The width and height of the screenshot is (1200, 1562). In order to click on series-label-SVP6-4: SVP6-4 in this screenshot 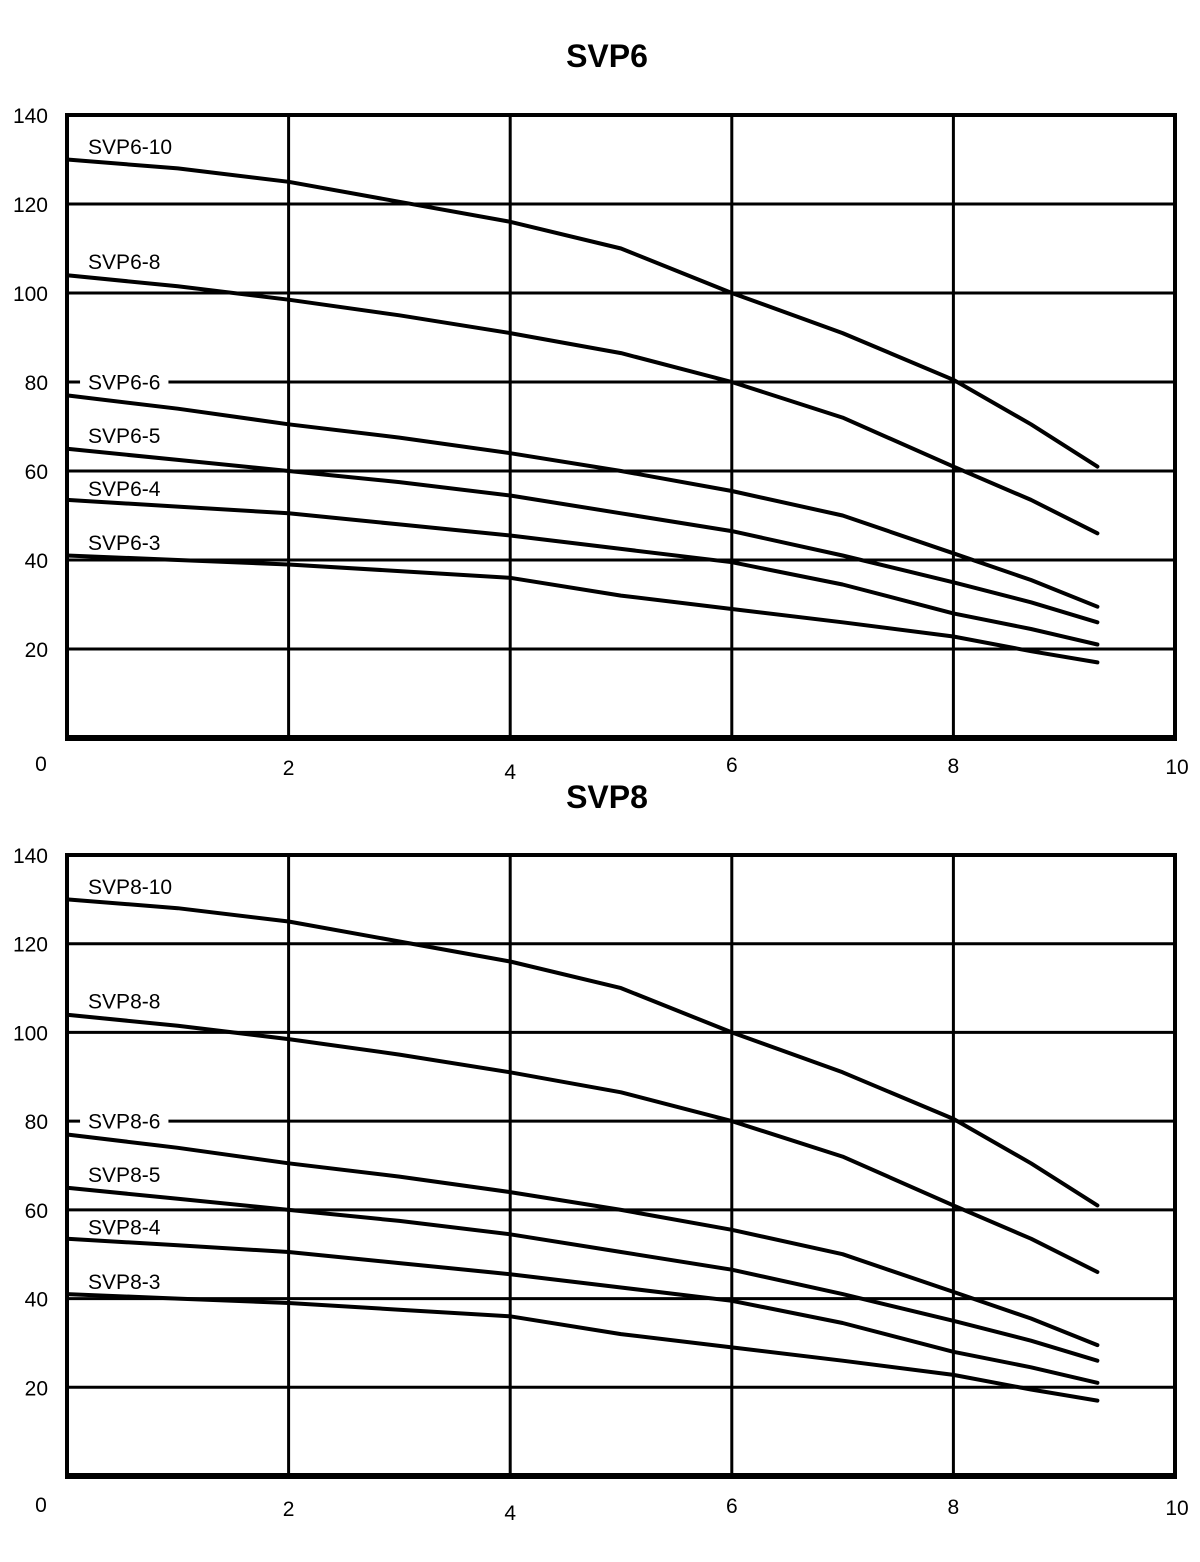, I will do `click(124, 489)`.